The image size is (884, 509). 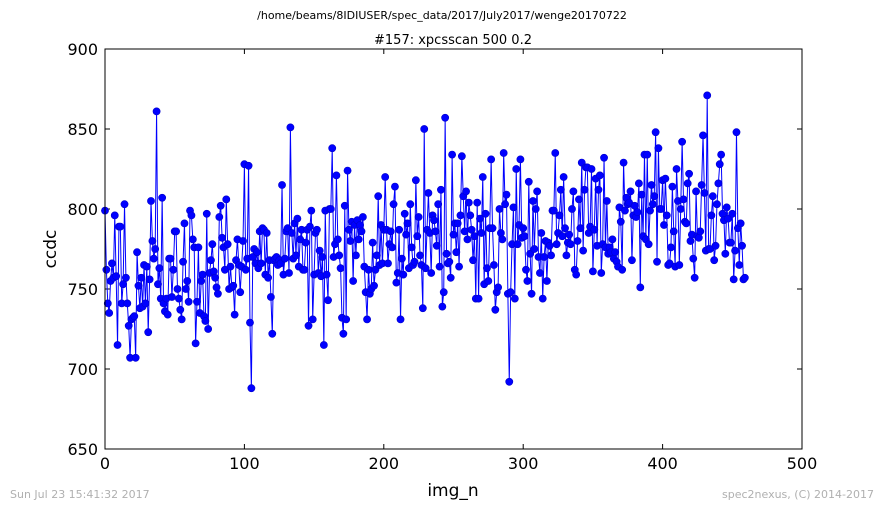 I want to click on x-axis-label: img_n, so click(x=452, y=491).